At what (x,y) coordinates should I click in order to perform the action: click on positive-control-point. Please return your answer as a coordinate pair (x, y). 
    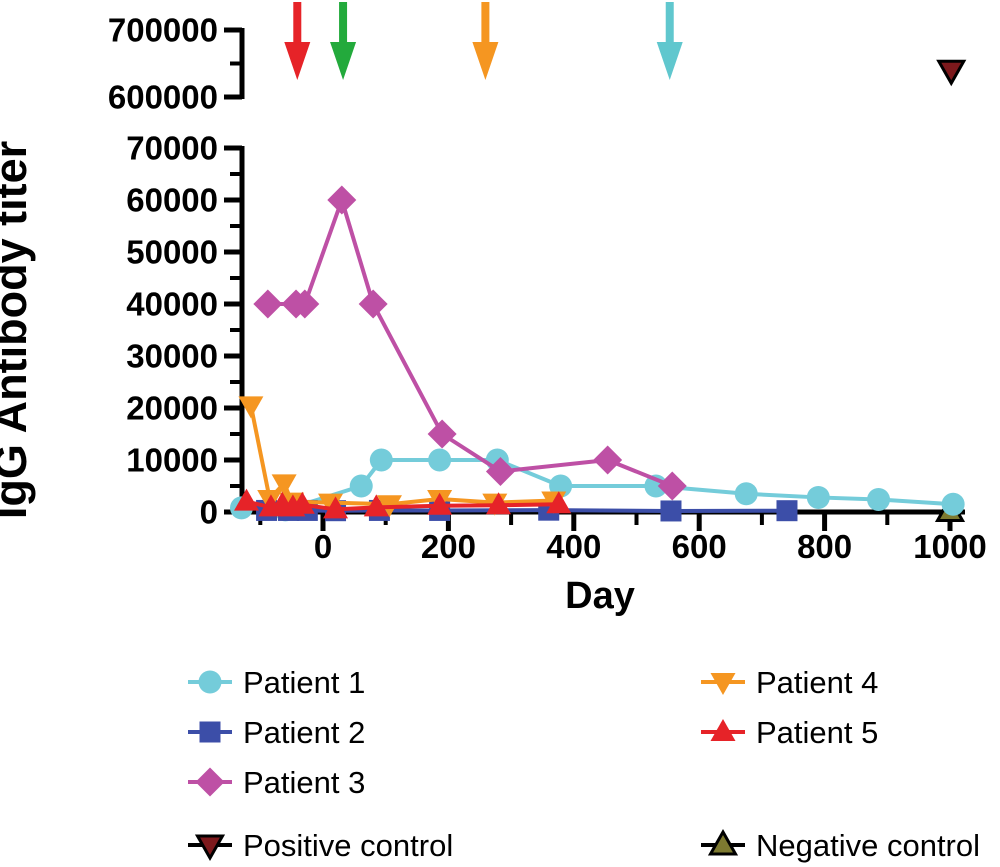
    Looking at the image, I should click on (951, 73).